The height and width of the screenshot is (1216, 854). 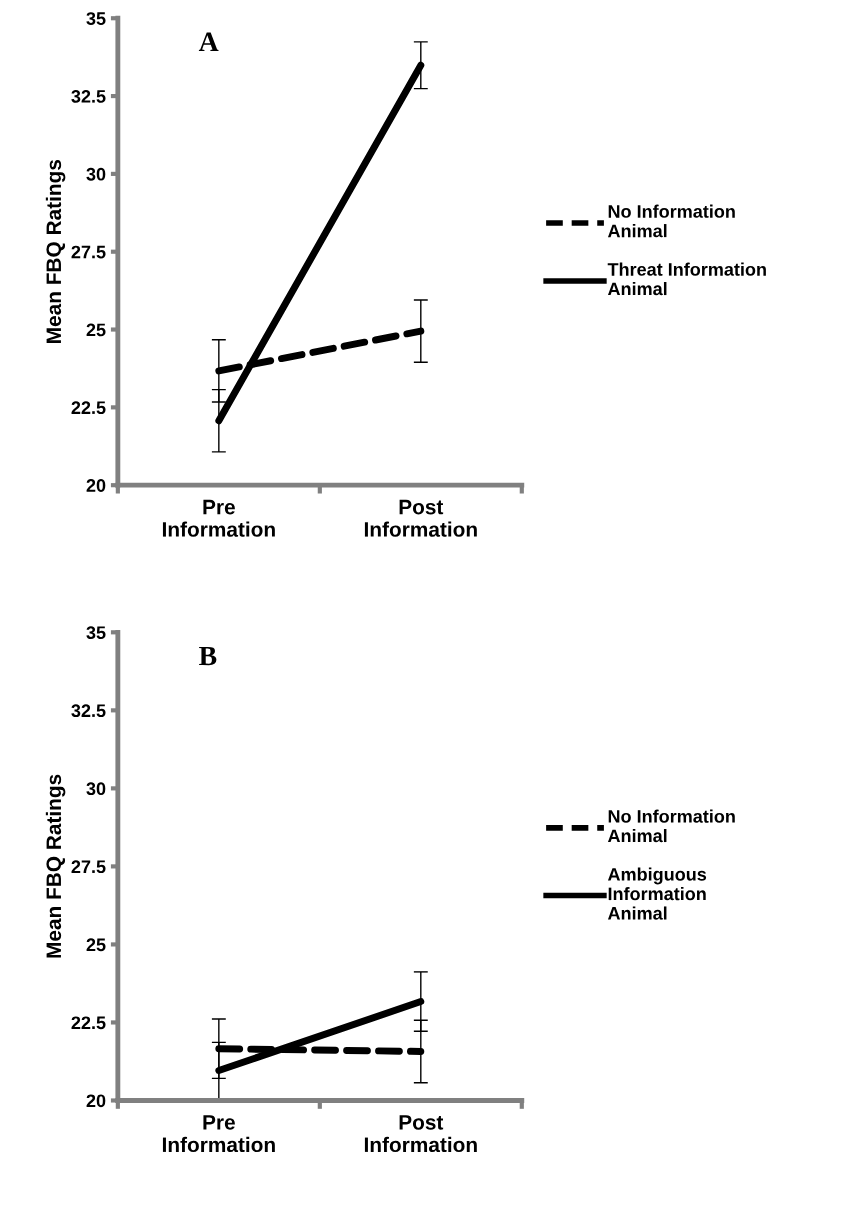 I want to click on legend-label: Ambiguous Information Animal, so click(x=657, y=893).